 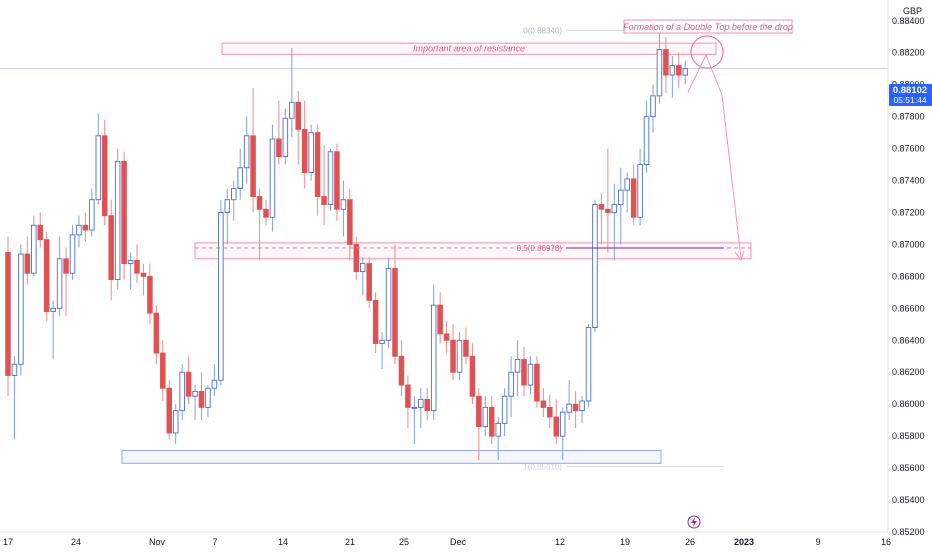 I want to click on resistance-zone, so click(x=469, y=48).